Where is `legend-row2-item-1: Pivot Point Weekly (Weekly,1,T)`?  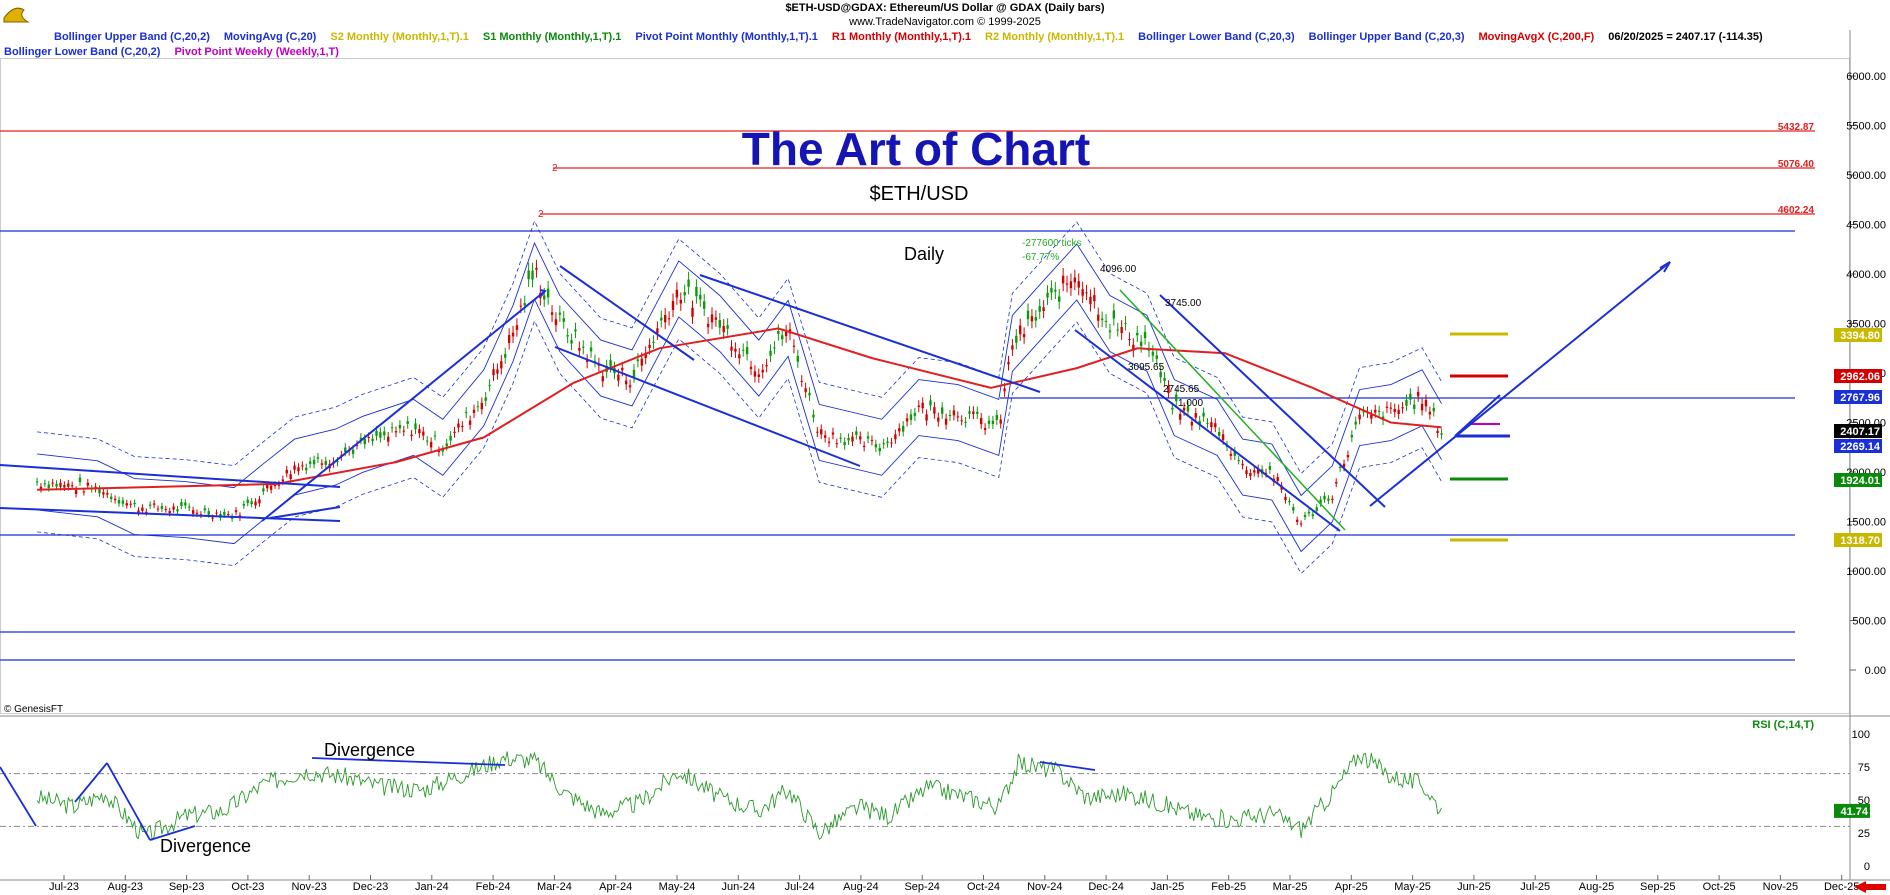 legend-row2-item-1: Pivot Point Weekly (Weekly,1,T) is located at coordinates (256, 52).